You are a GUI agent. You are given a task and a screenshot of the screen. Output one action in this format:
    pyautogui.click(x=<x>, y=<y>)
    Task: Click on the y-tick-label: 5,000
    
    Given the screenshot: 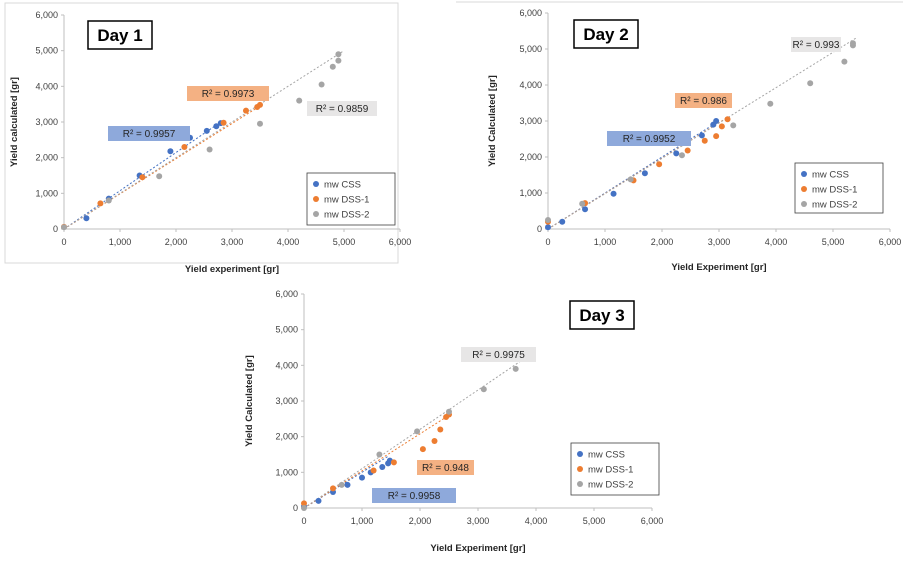 What is the action you would take?
    pyautogui.click(x=286, y=330)
    